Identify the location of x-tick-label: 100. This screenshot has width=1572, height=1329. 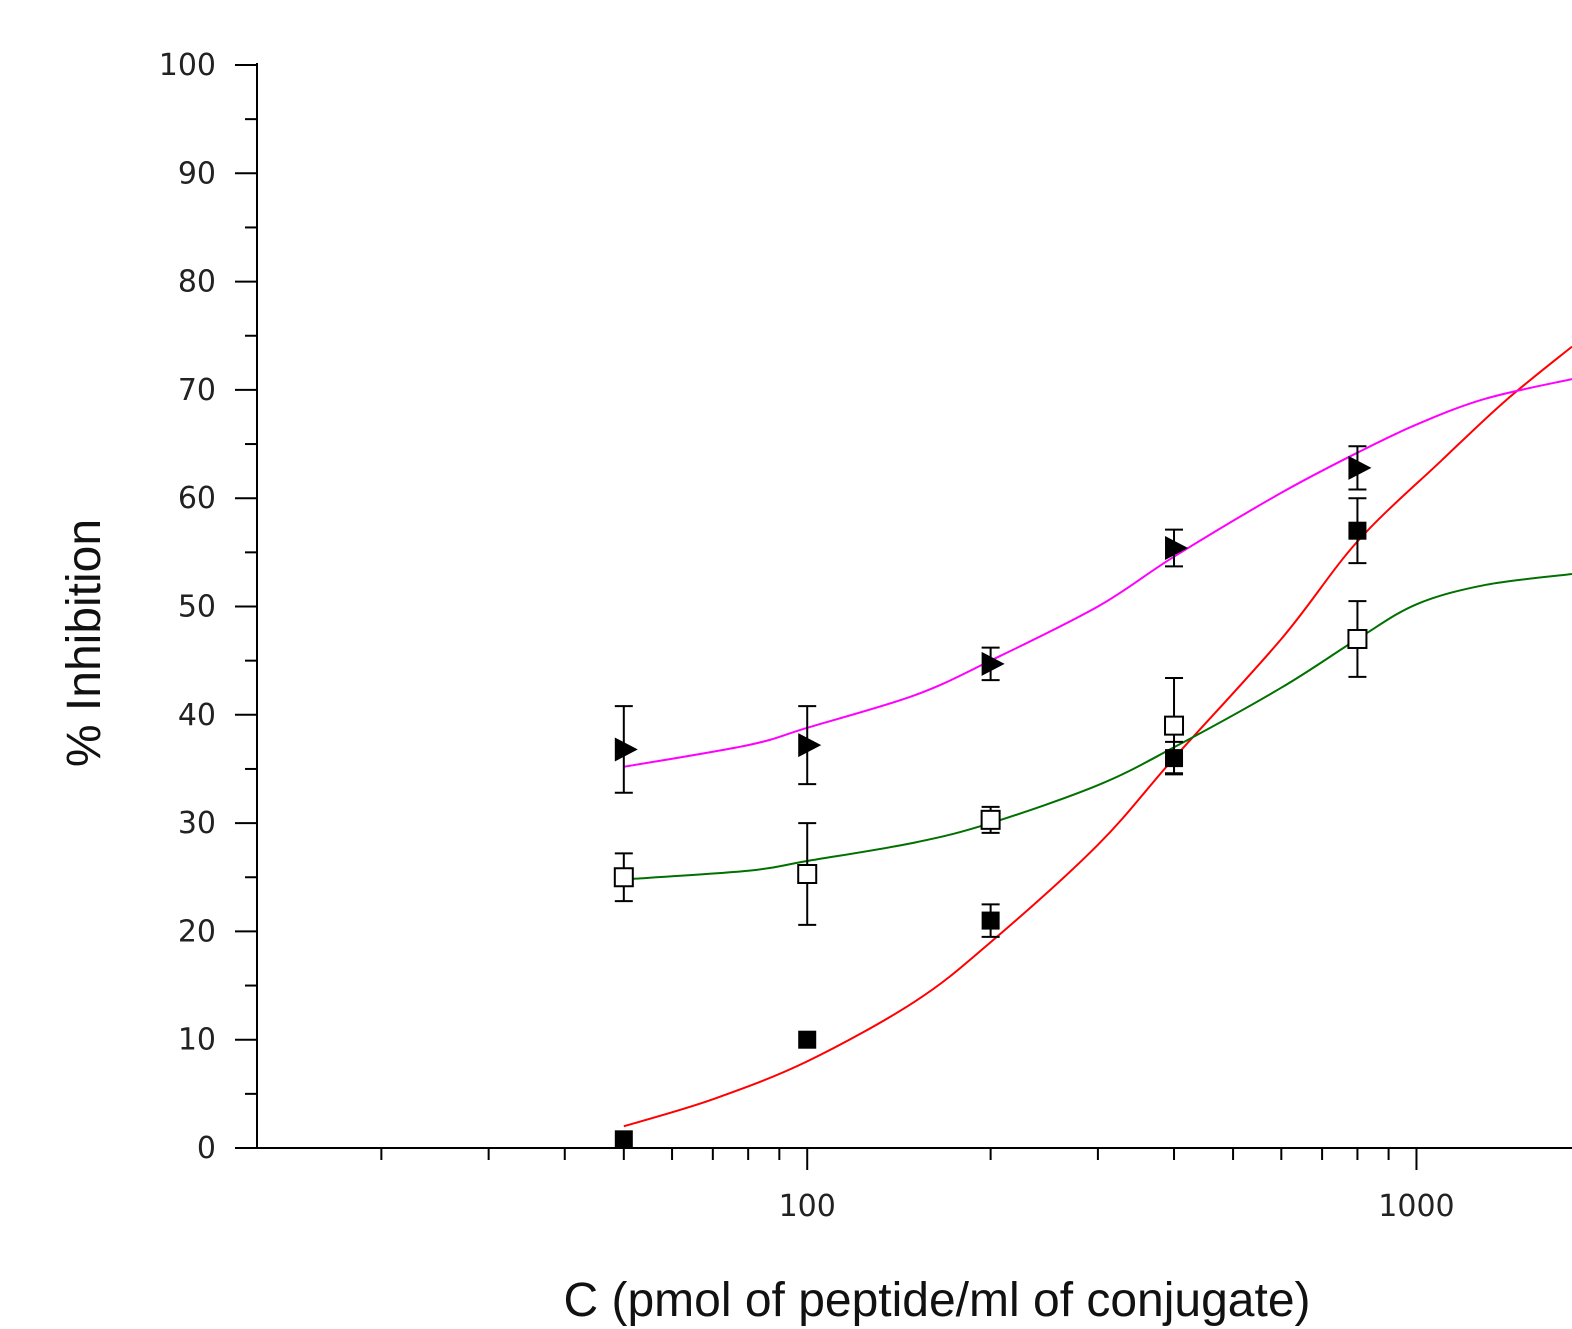
(807, 1206).